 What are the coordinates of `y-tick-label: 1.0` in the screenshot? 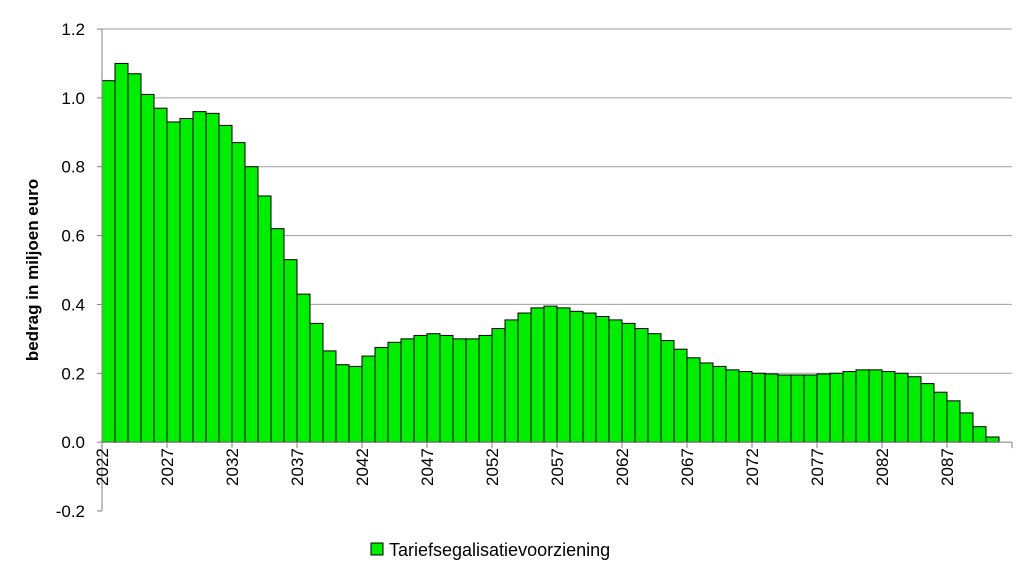 It's located at (73, 98).